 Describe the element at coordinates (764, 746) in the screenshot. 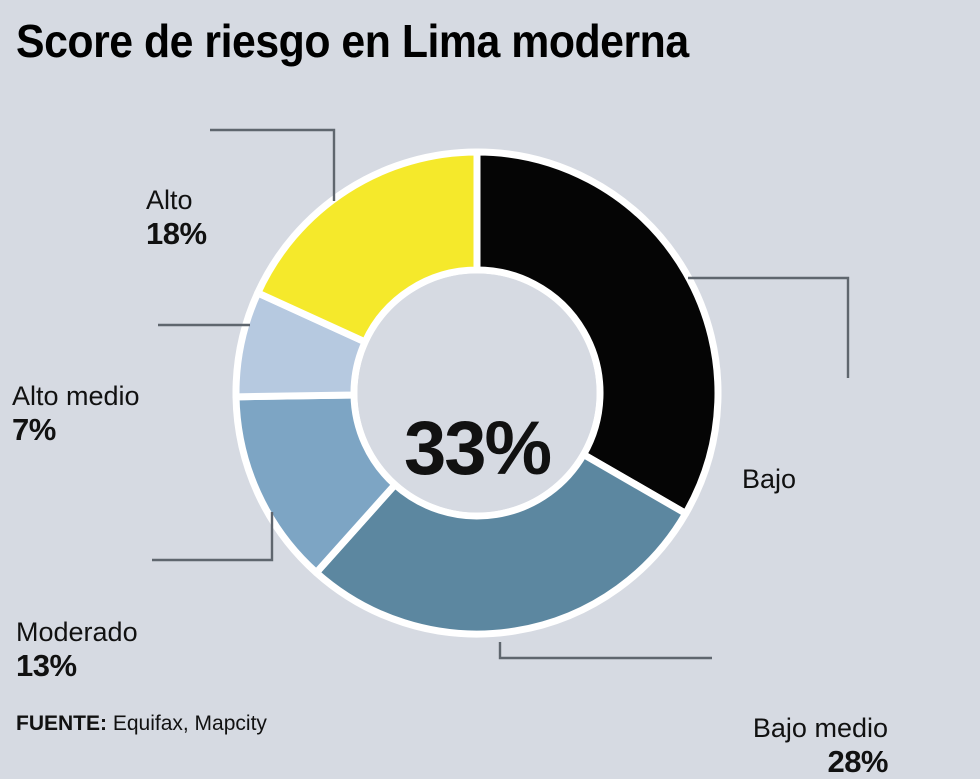

I see `callout-bajo-medio: Bajo medio 28%` at that location.